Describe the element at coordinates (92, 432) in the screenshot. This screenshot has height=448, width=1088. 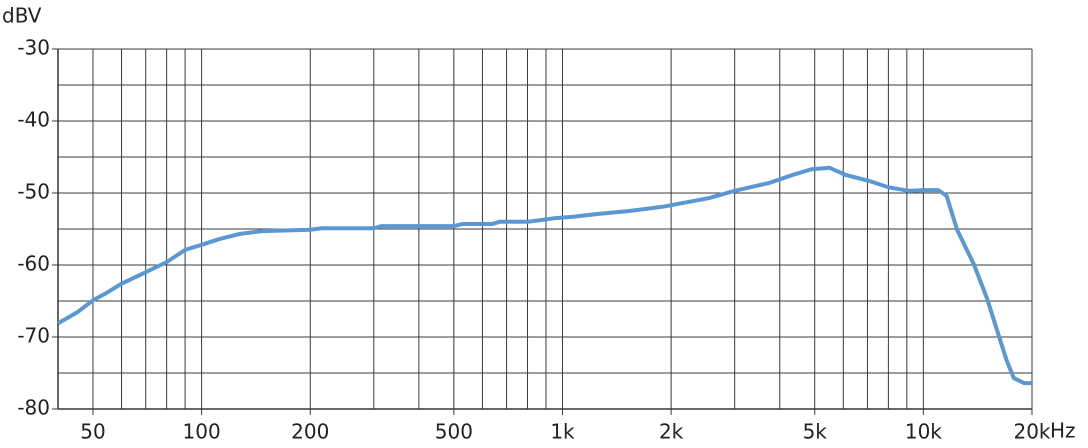
I see `x-tick-label: 50` at that location.